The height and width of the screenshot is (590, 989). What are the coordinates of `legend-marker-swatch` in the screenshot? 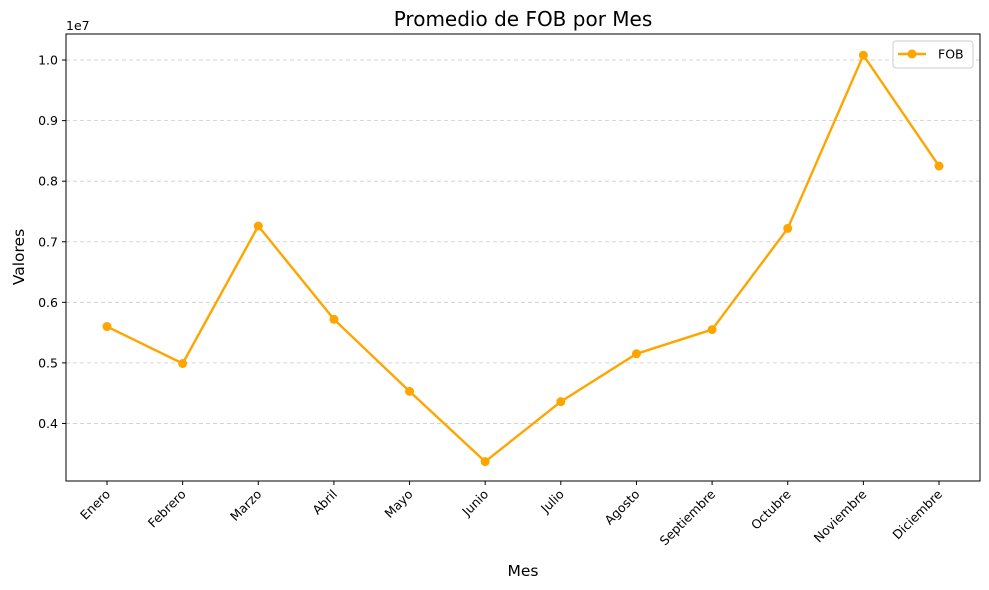 It's located at (912, 54).